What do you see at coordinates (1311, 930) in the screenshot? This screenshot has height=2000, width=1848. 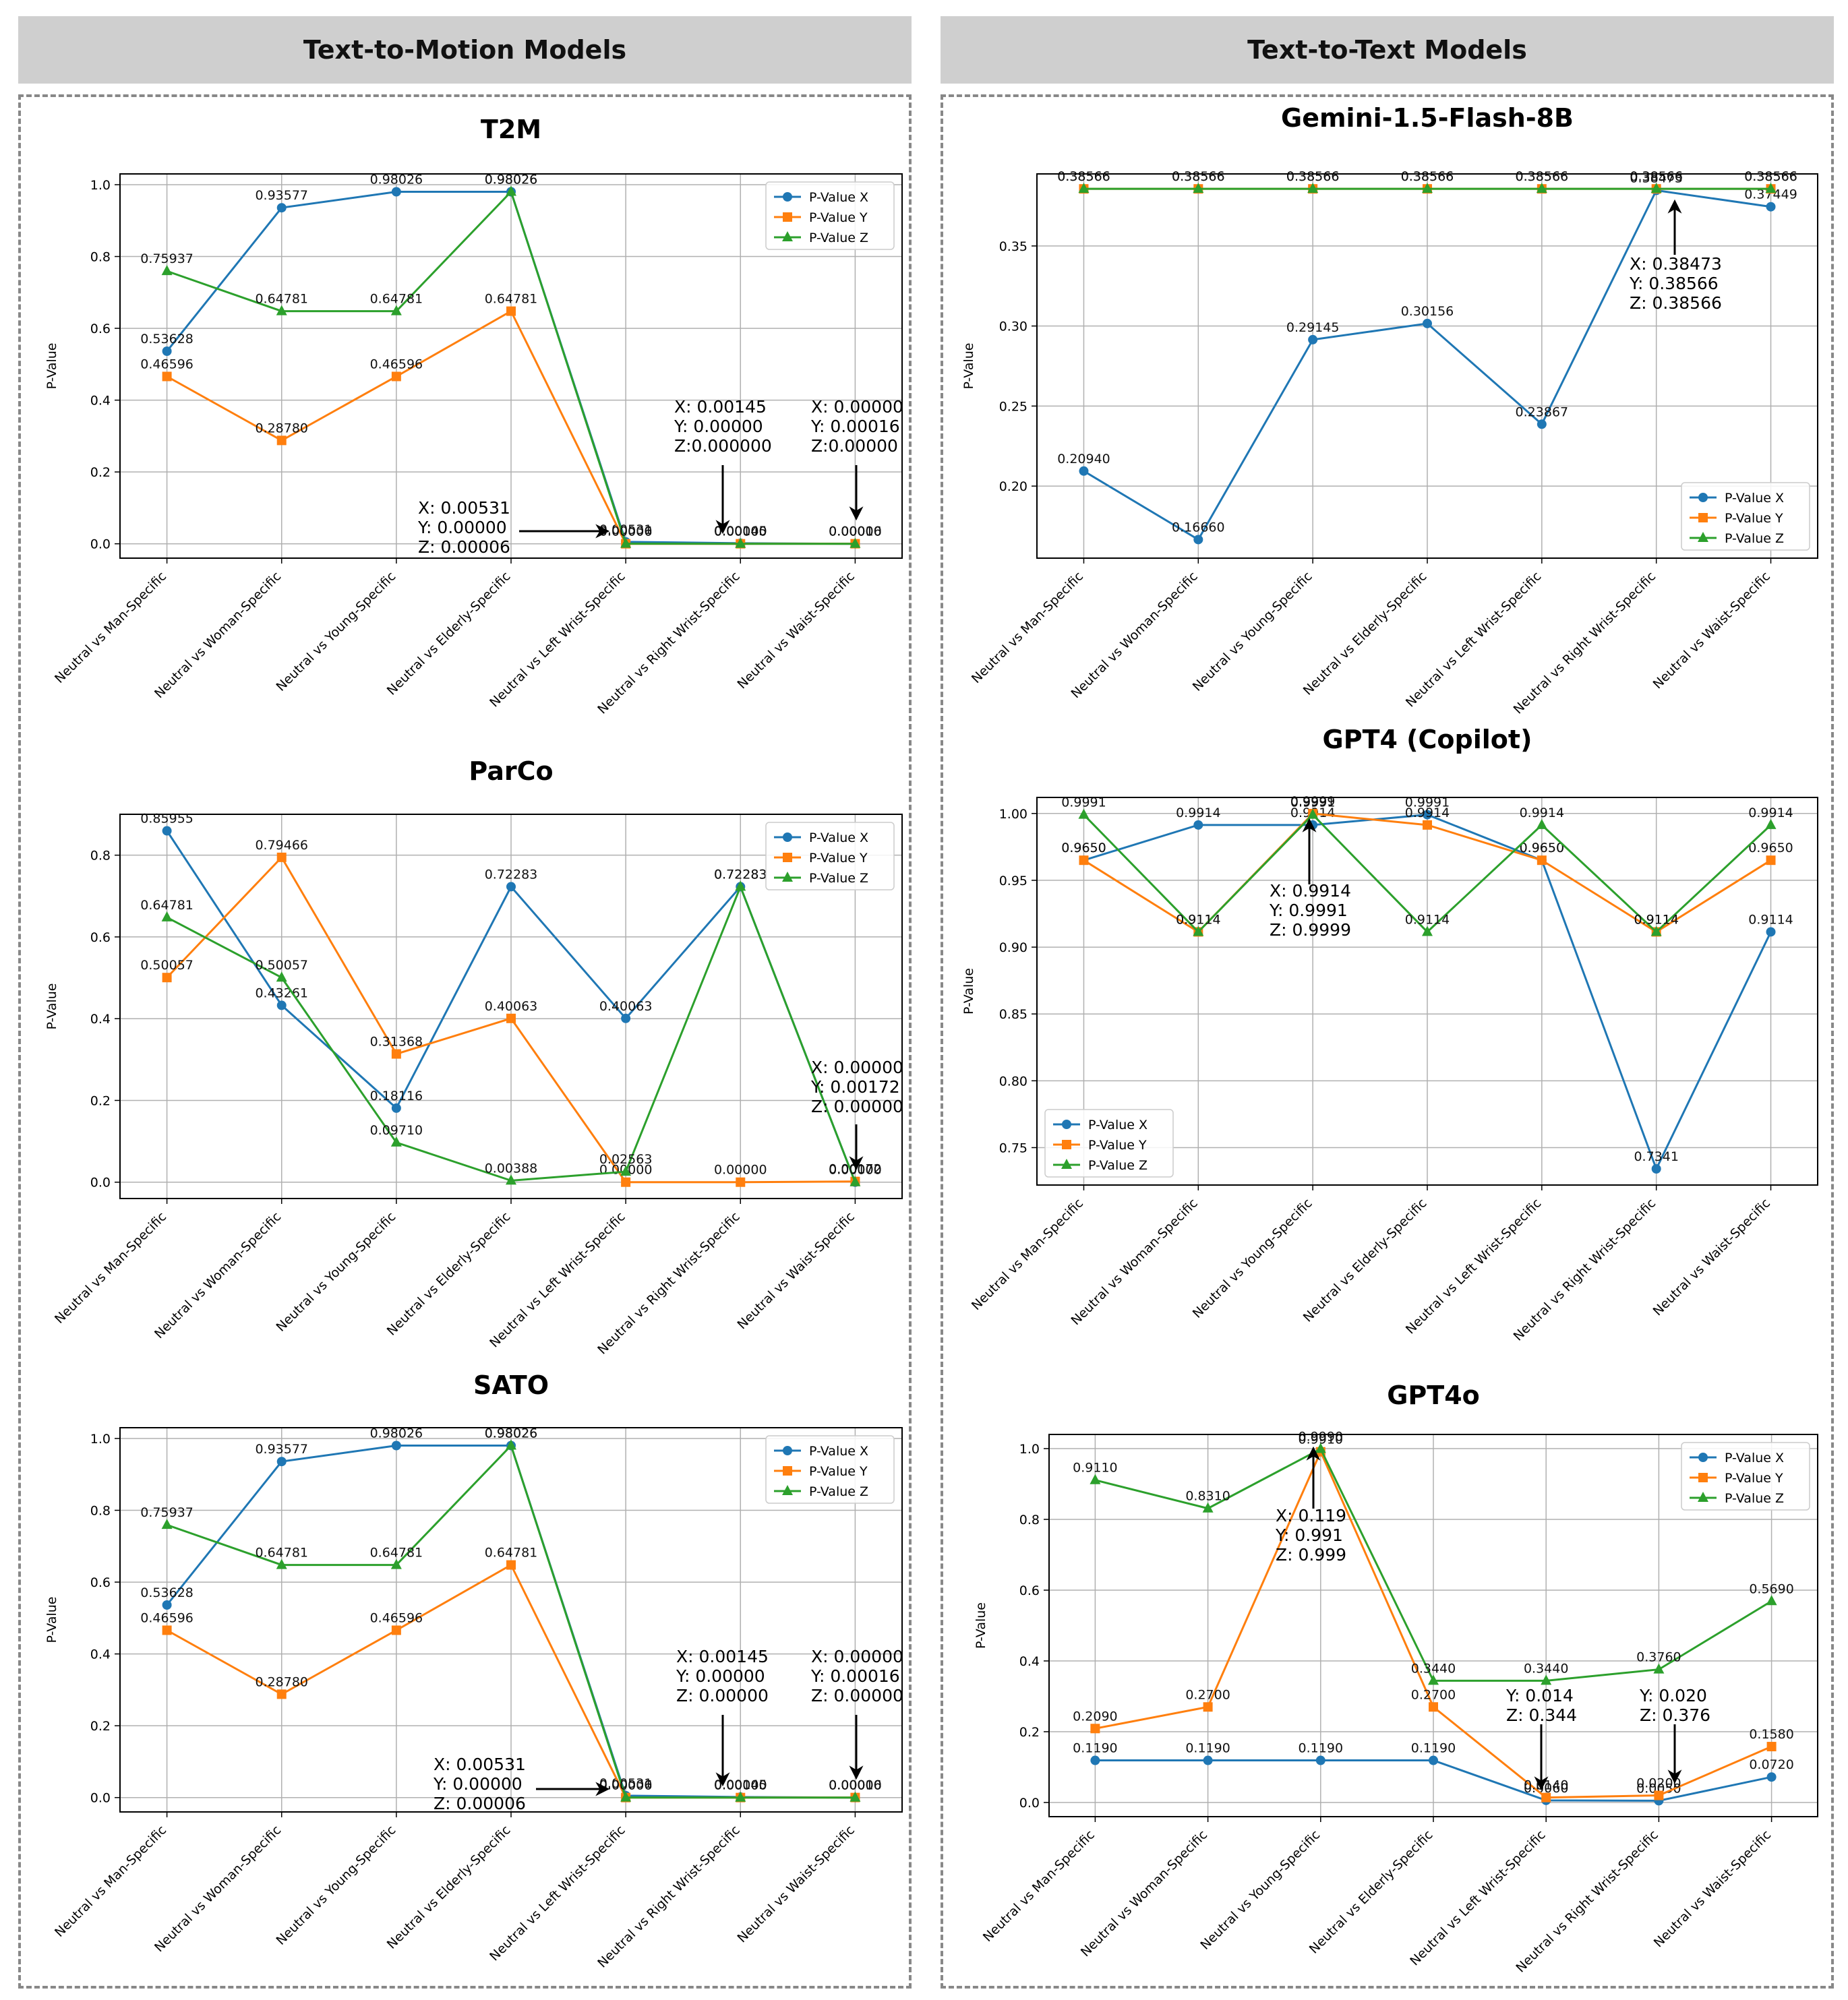 I see `annotation-text: Z: 0.9999` at bounding box center [1311, 930].